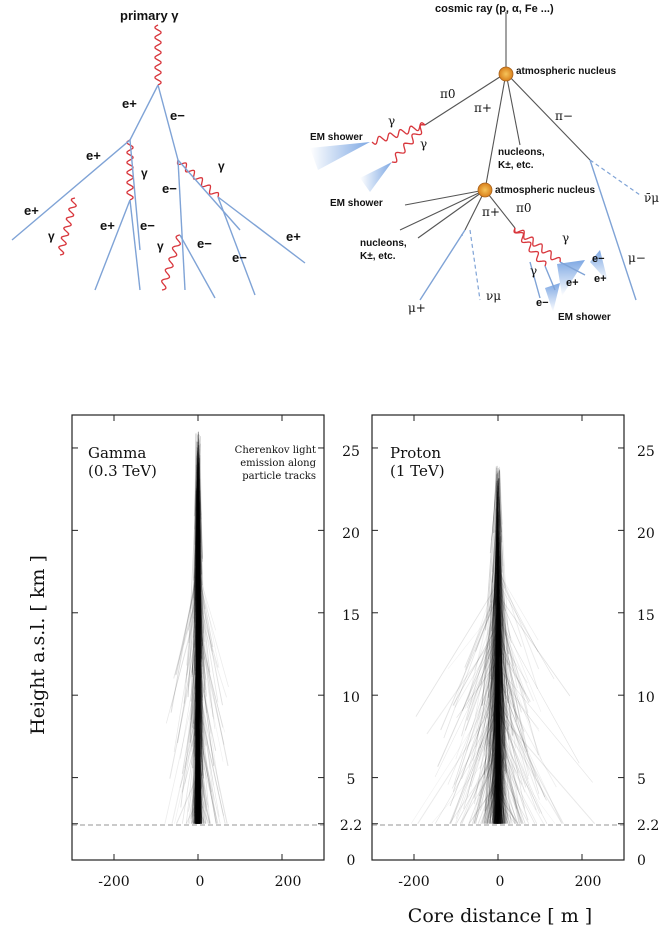 The image size is (659, 934). Describe the element at coordinates (200, 882) in the screenshot. I see `gamma-x-tick-label: 0` at that location.